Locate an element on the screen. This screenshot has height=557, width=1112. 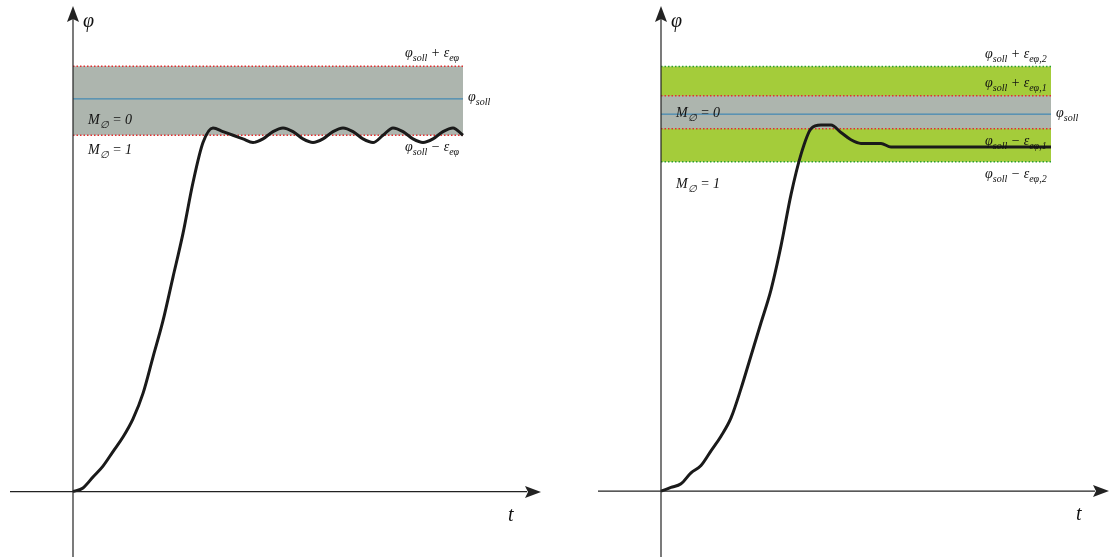
ref-line-label: φ$_{soll}$ + ε$_{eφ,1}$ is located at coordinates (1016, 83).